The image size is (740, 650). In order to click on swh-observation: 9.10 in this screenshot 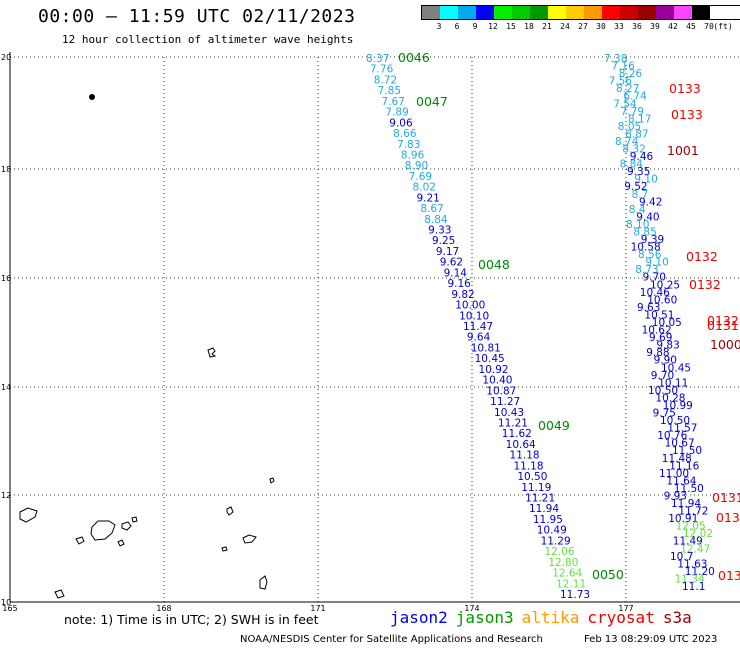, I will do `click(656, 263)`.